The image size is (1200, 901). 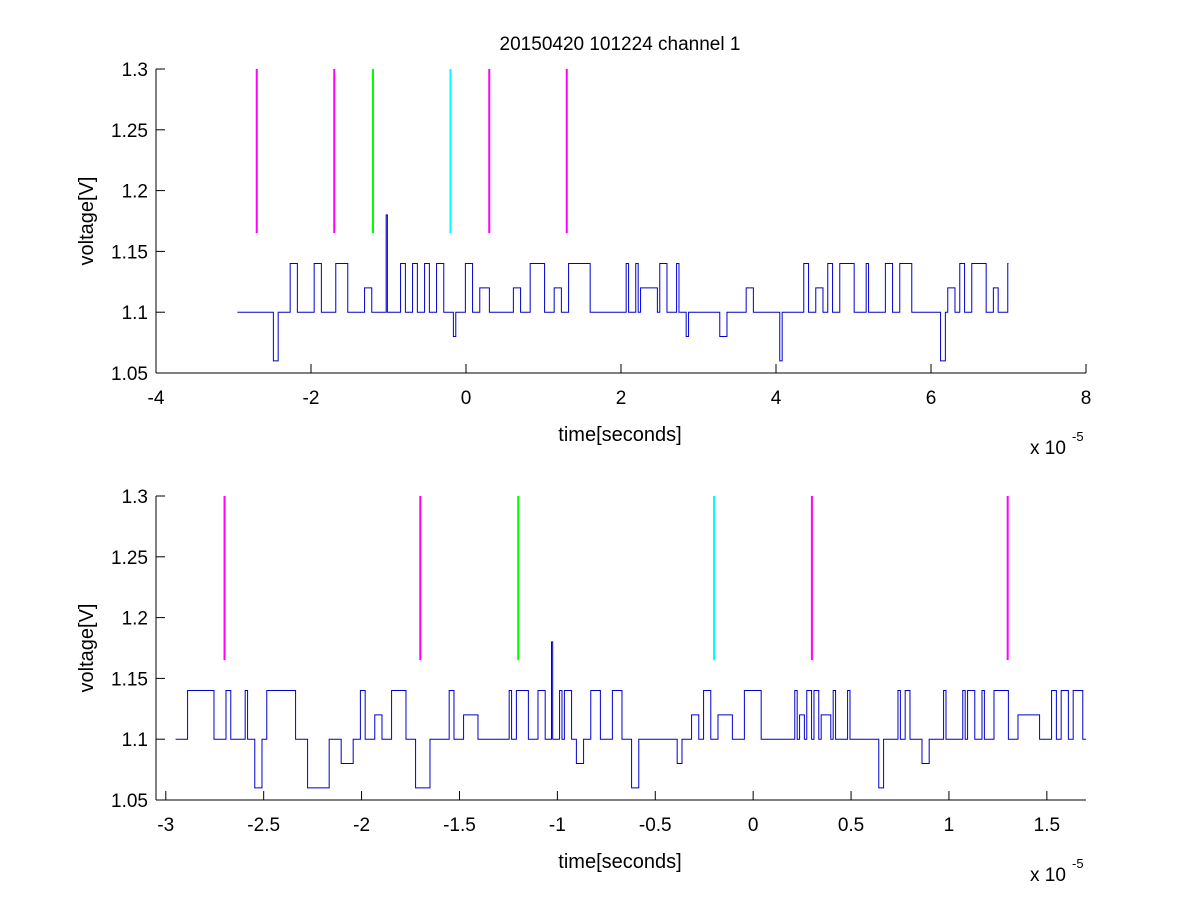 I want to click on x-tick-label: -2.5, so click(x=263, y=825).